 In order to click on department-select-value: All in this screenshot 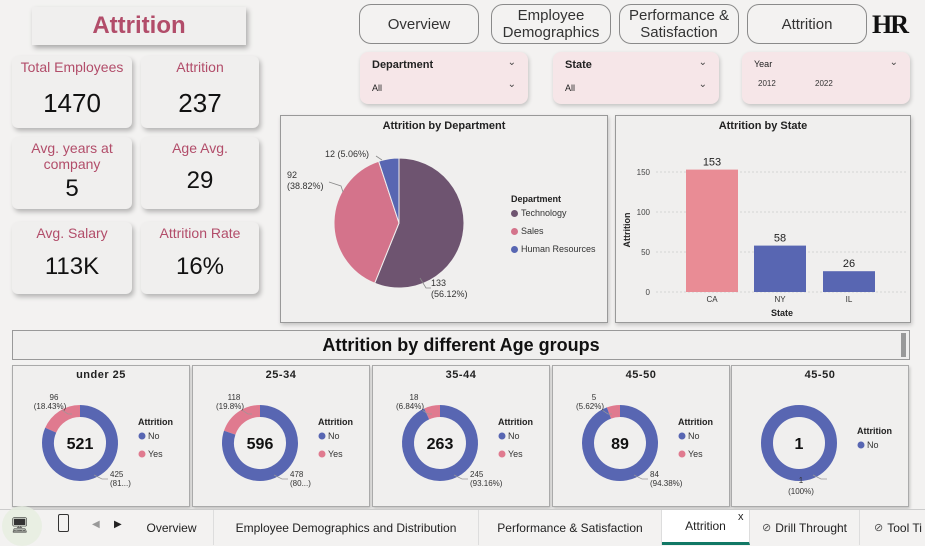, I will do `click(377, 88)`.